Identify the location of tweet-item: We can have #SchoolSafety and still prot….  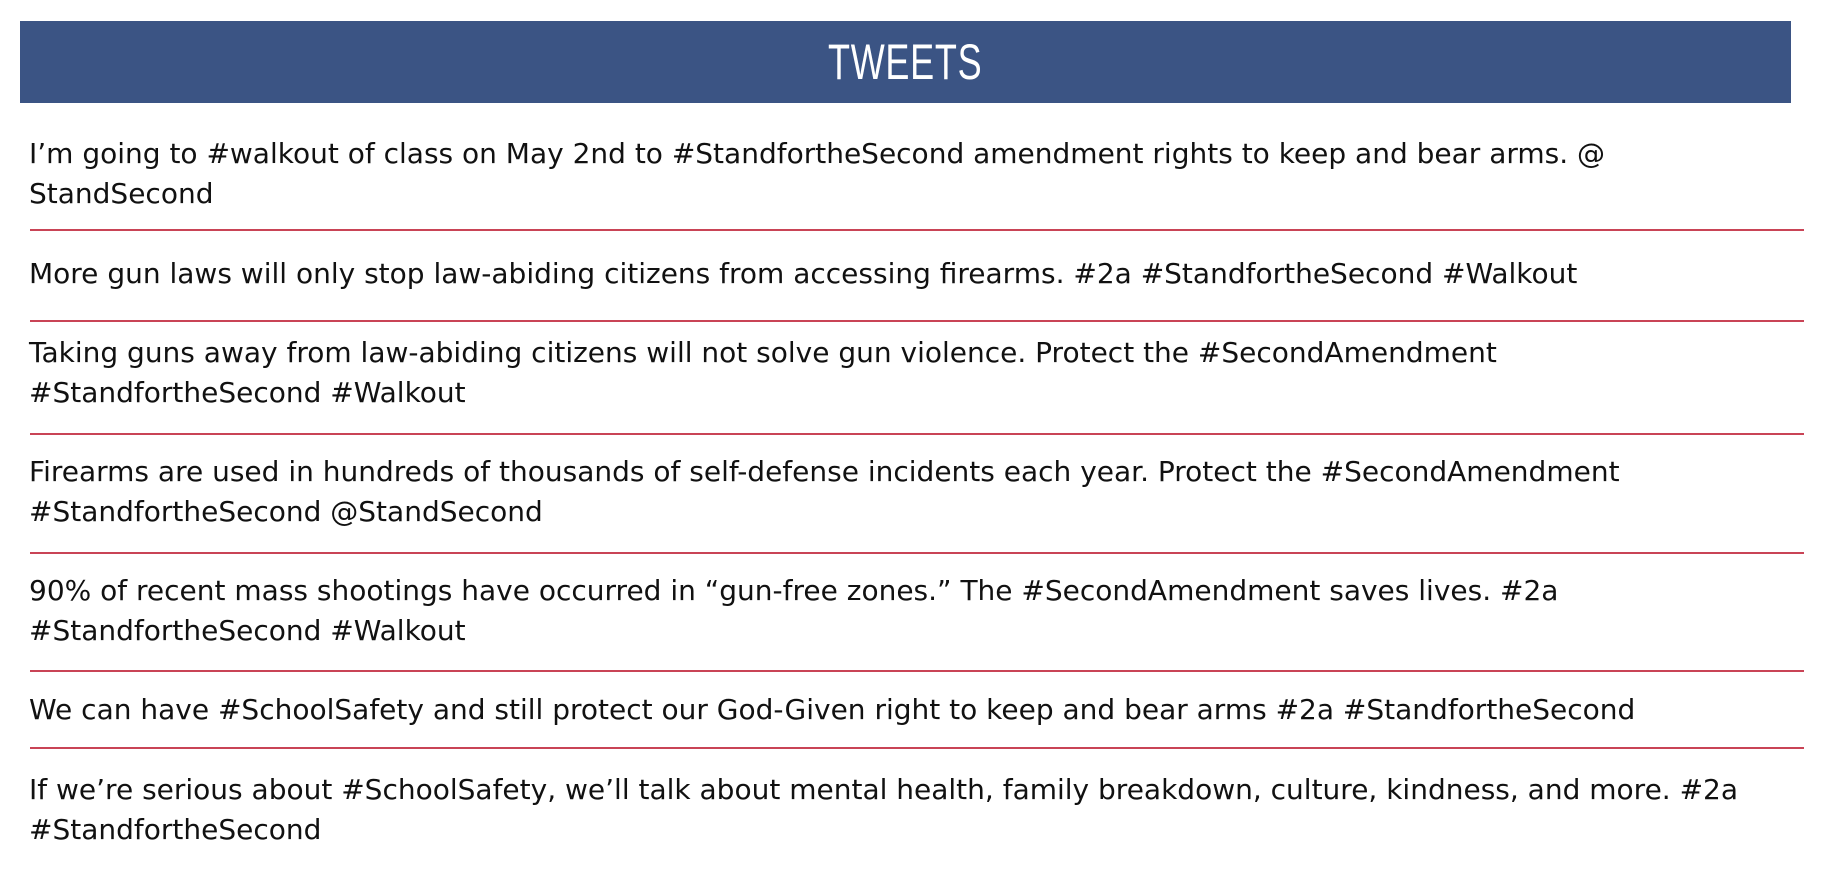
(832, 709).